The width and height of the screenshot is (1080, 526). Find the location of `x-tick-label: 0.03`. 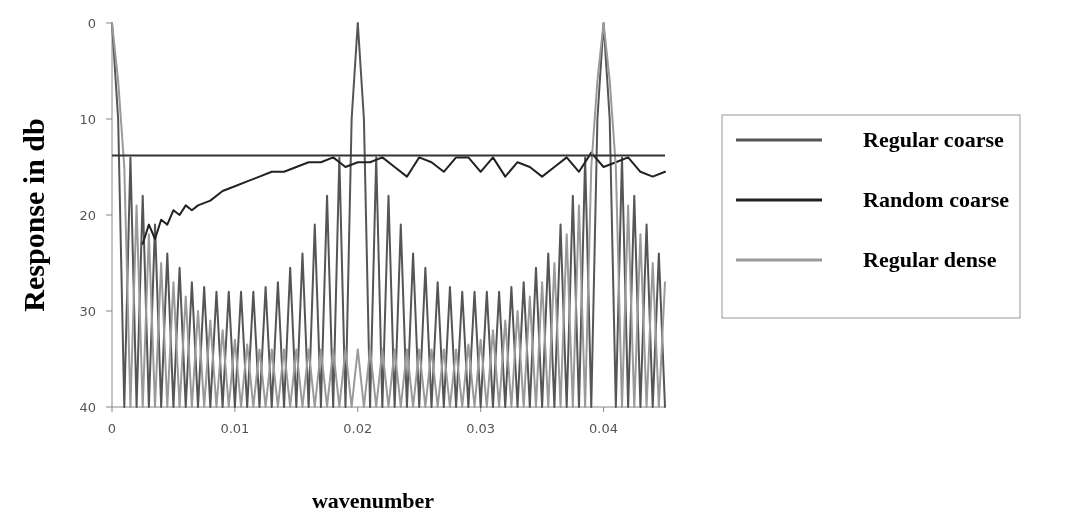

x-tick-label: 0.03 is located at coordinates (481, 428).